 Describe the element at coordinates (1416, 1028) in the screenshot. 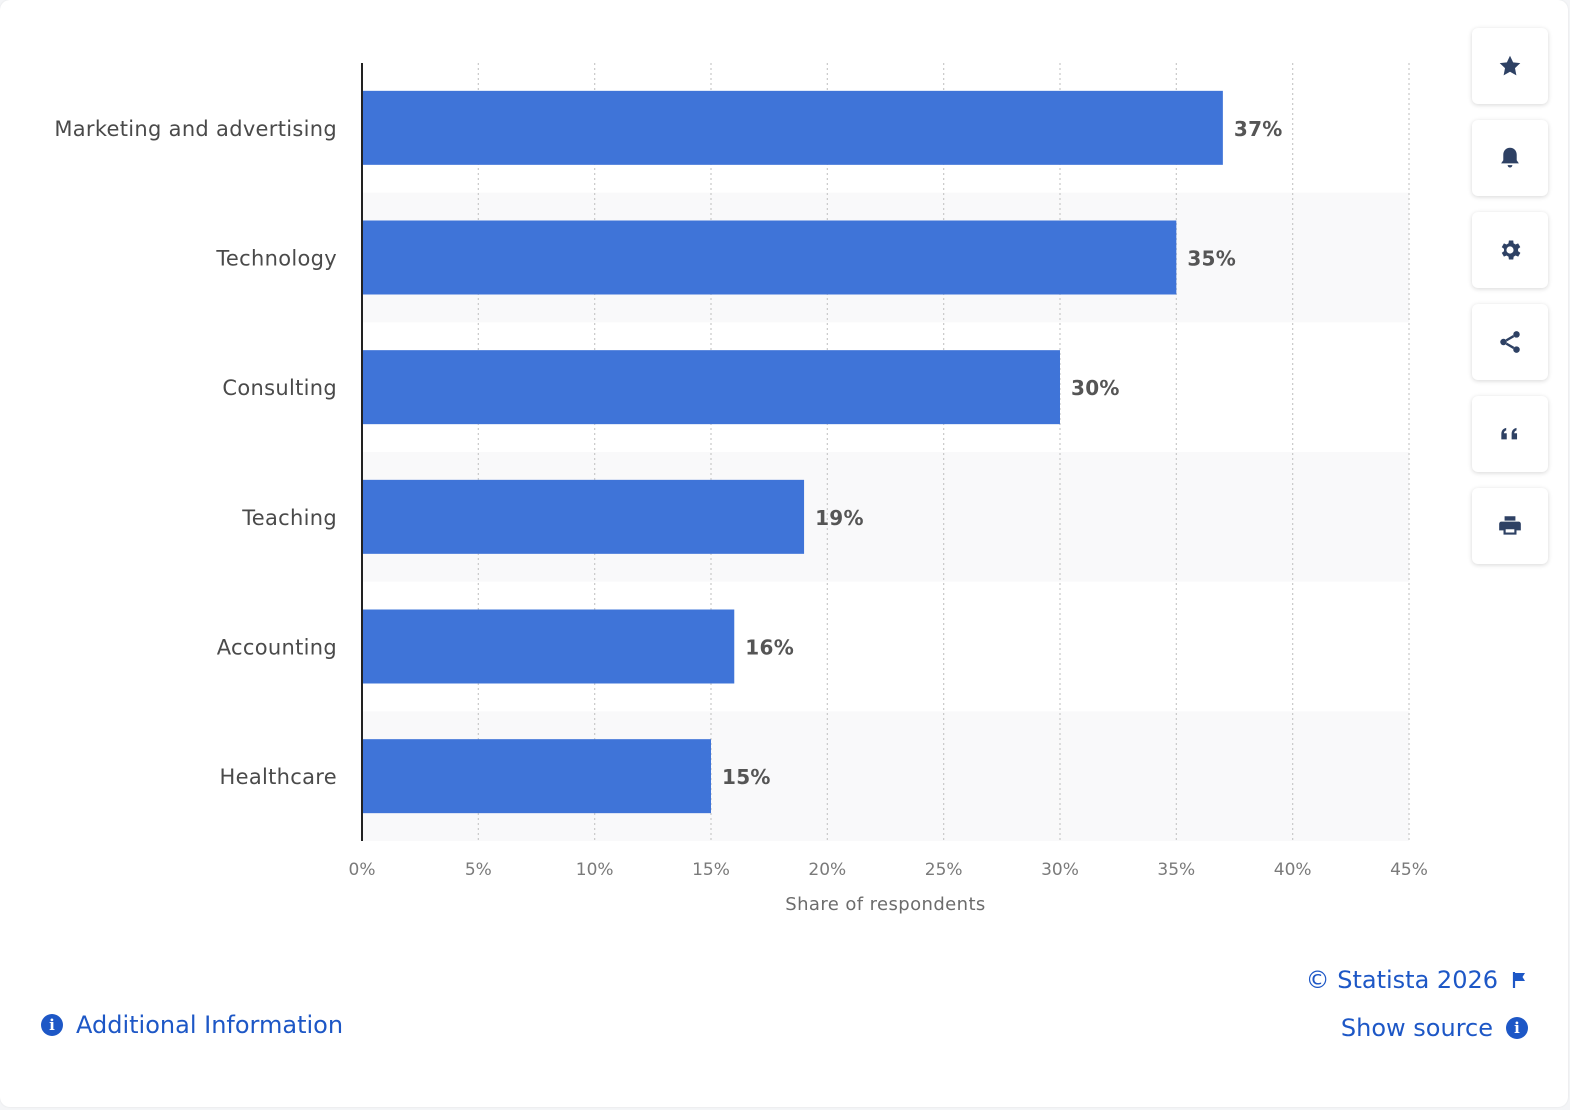

I see `show-source-label: Show source` at that location.